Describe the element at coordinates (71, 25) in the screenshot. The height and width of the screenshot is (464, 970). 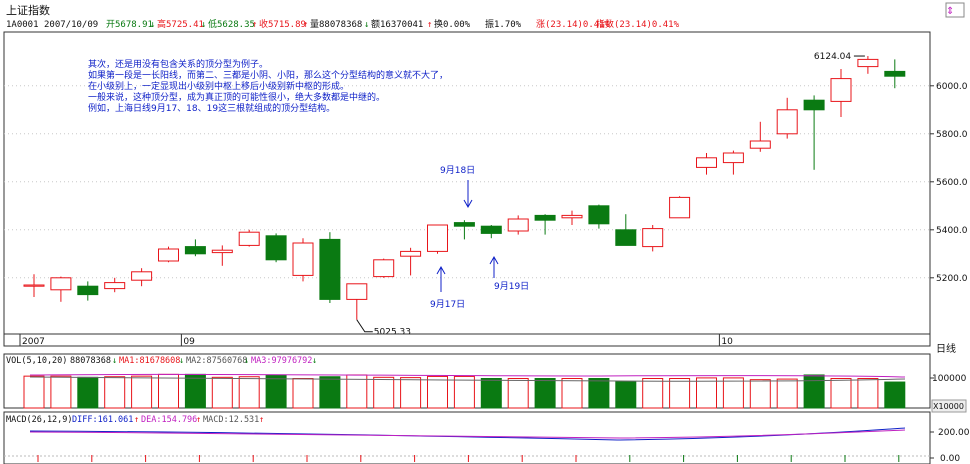
I see `quote-date: 2007/10/09` at that location.